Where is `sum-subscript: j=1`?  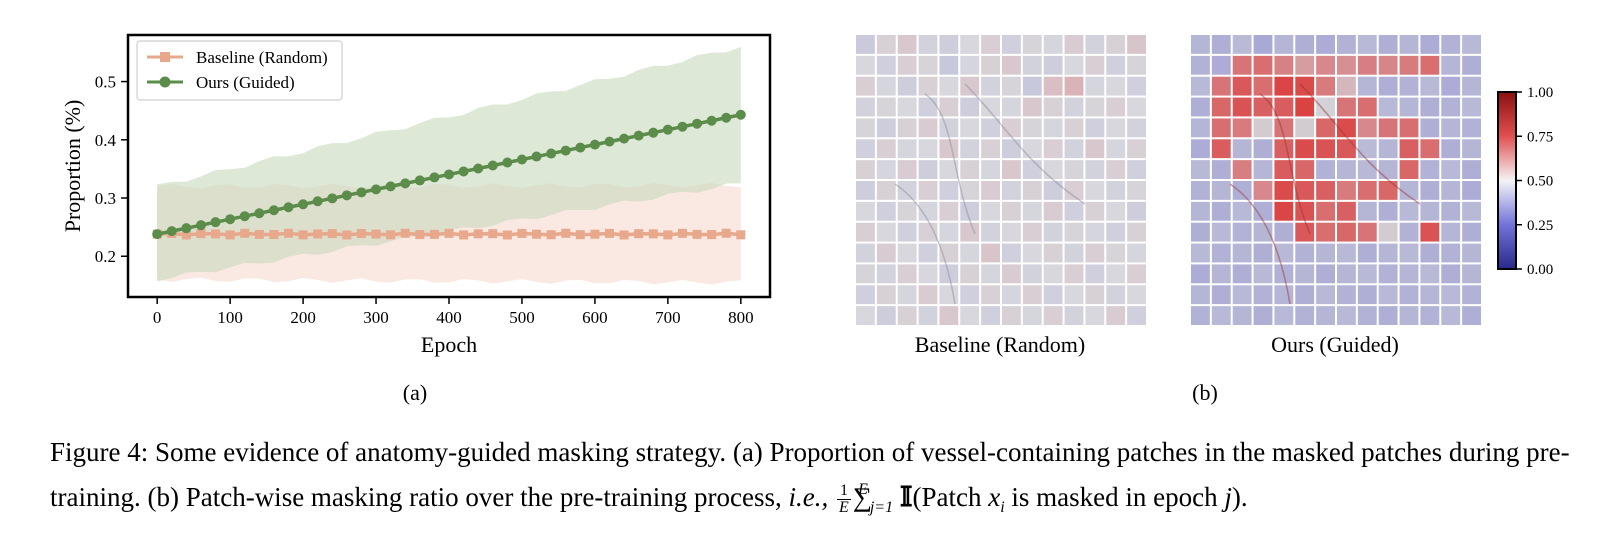
sum-subscript: j=1 is located at coordinates (881, 507).